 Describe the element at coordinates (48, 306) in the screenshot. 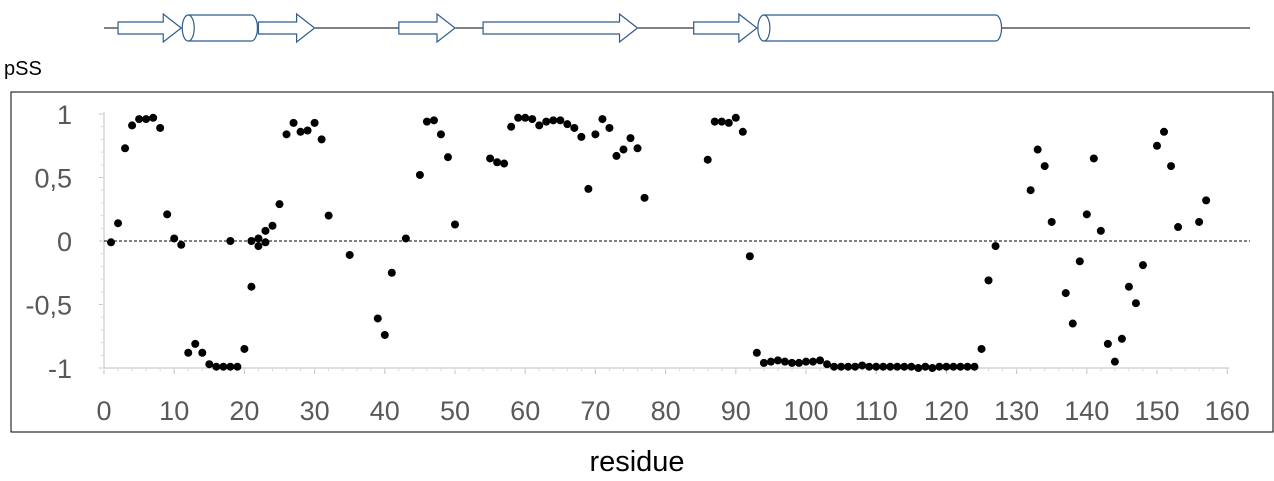

I see `y-tick-label: -0,5` at that location.